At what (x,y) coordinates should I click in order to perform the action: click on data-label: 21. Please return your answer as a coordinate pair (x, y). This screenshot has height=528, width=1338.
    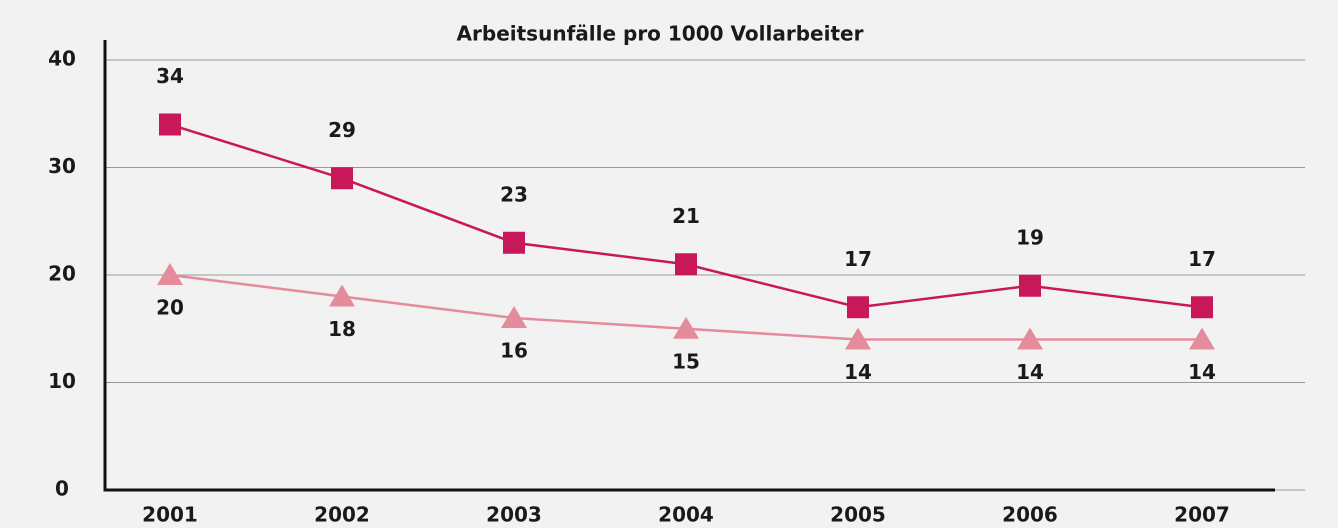
    Looking at the image, I should click on (686, 216).